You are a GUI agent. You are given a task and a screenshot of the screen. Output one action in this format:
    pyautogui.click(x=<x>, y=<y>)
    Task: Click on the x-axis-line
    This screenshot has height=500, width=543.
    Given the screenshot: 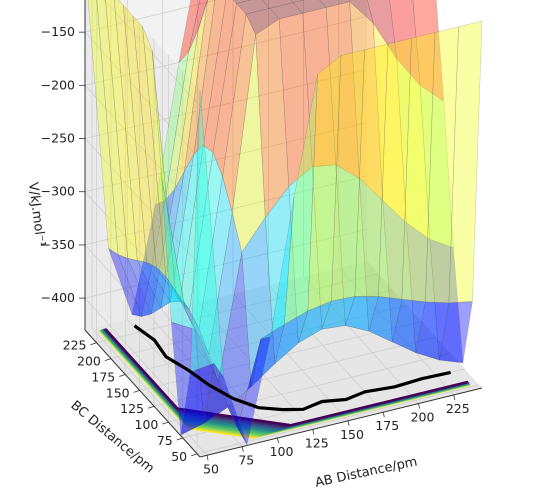 What is the action you would take?
    pyautogui.click(x=341, y=422)
    